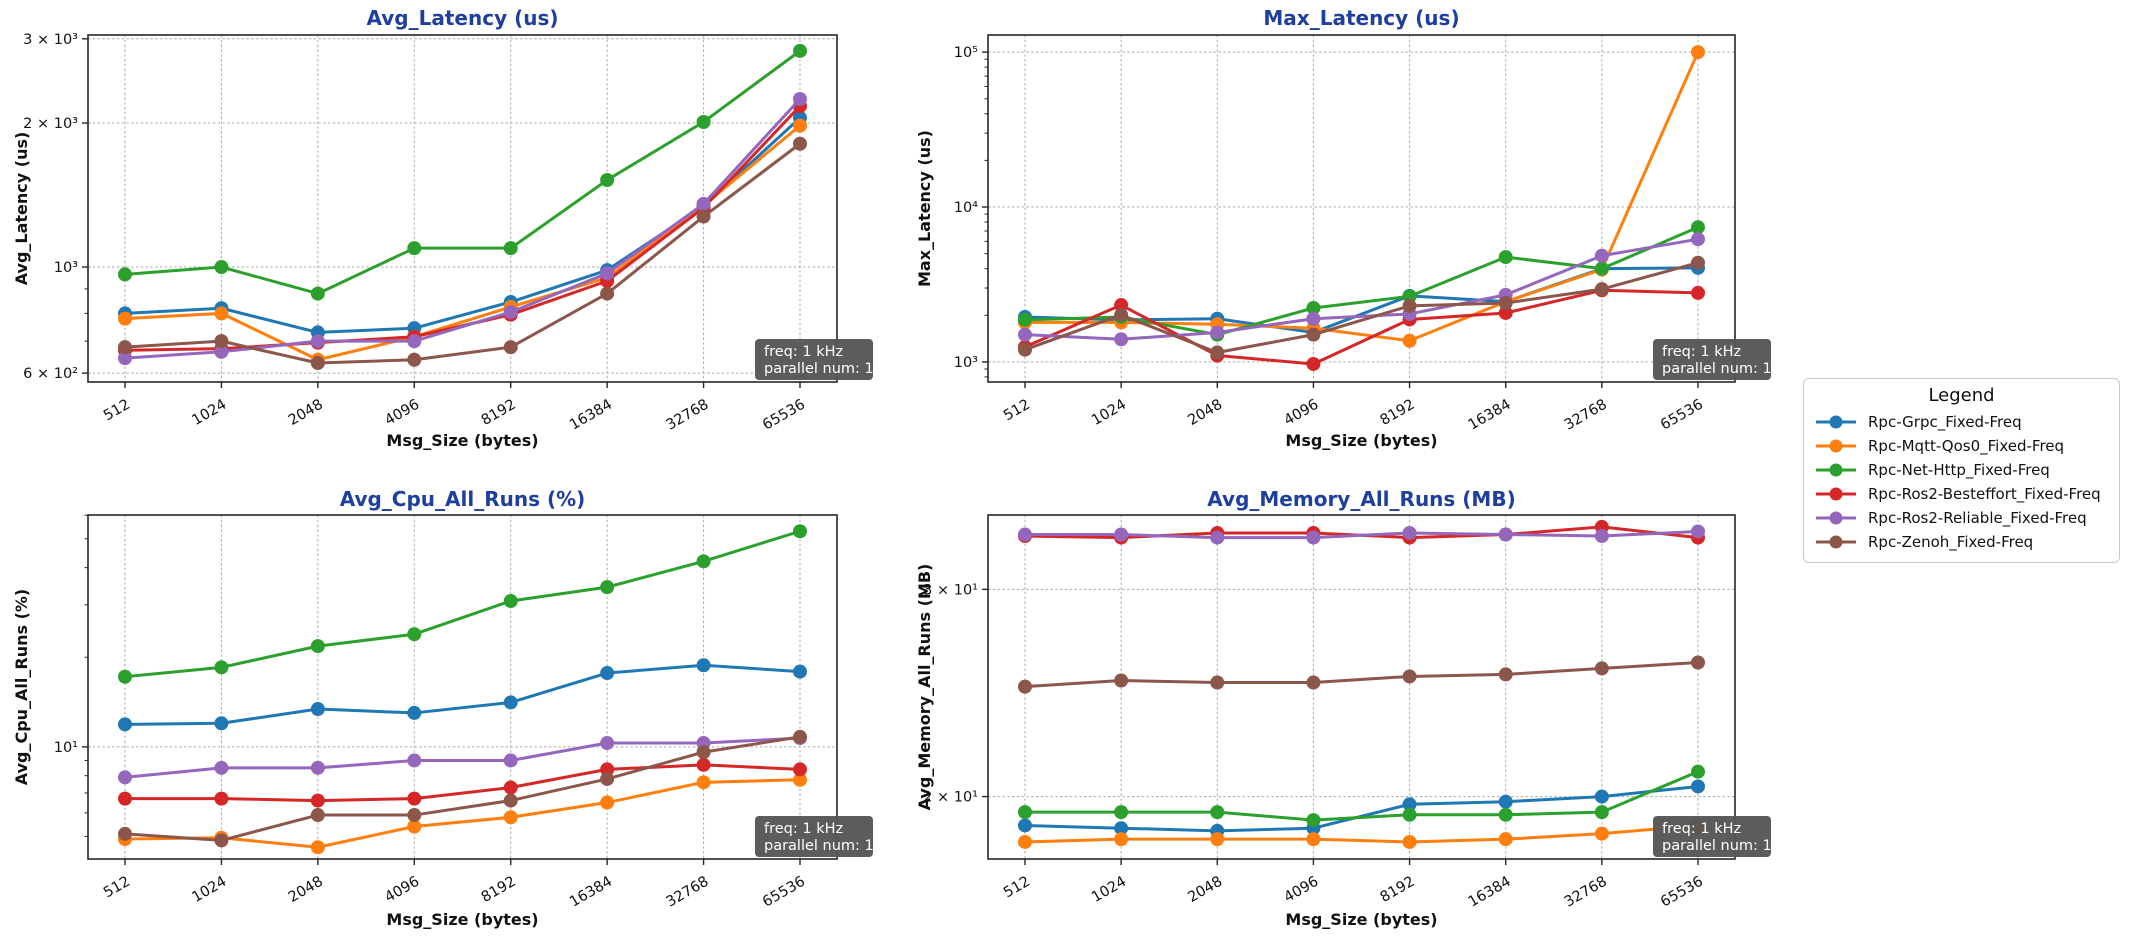  Describe the element at coordinates (1959, 470) in the screenshot. I see `legend-item-label: Rpc-Net-Http_Fixed-Freq` at that location.